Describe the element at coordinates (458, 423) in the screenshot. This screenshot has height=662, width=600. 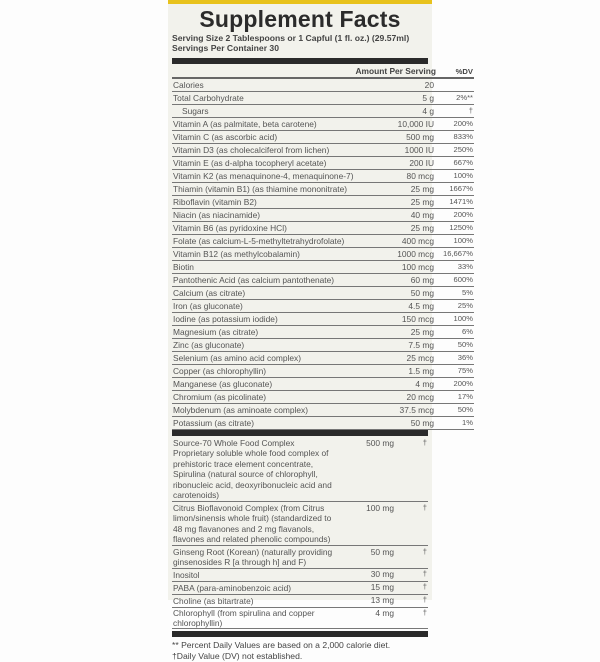
I see `nutrient-dv: 1%` at that location.